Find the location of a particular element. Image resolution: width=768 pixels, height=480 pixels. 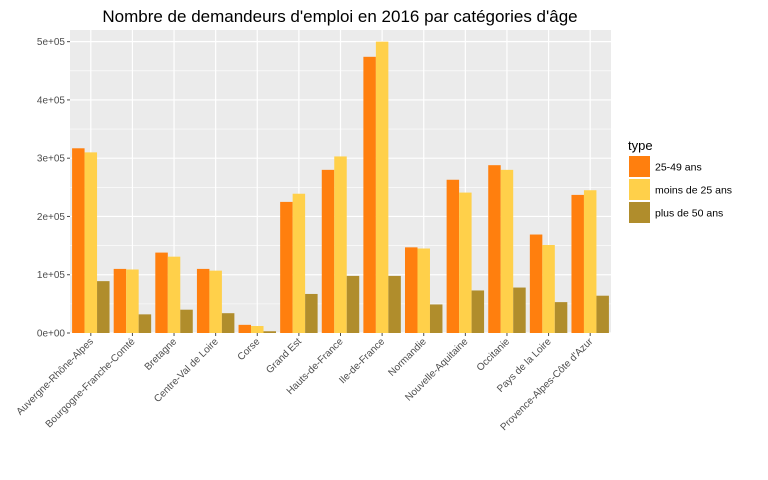

x-tick-label: Bourgogne-Franche-Comté is located at coordinates (91, 383).